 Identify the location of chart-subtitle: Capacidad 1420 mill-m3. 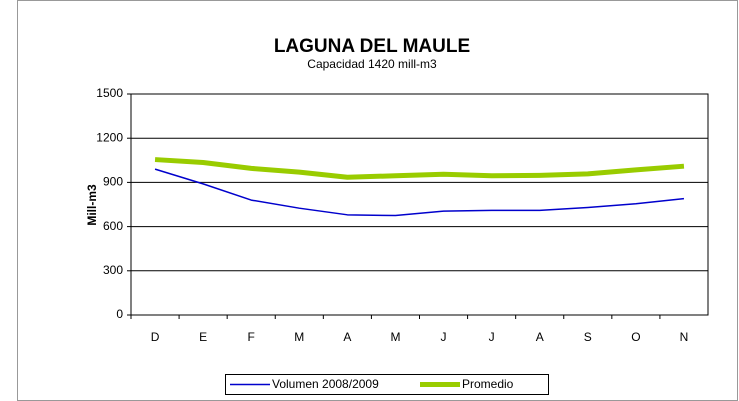
(372, 64).